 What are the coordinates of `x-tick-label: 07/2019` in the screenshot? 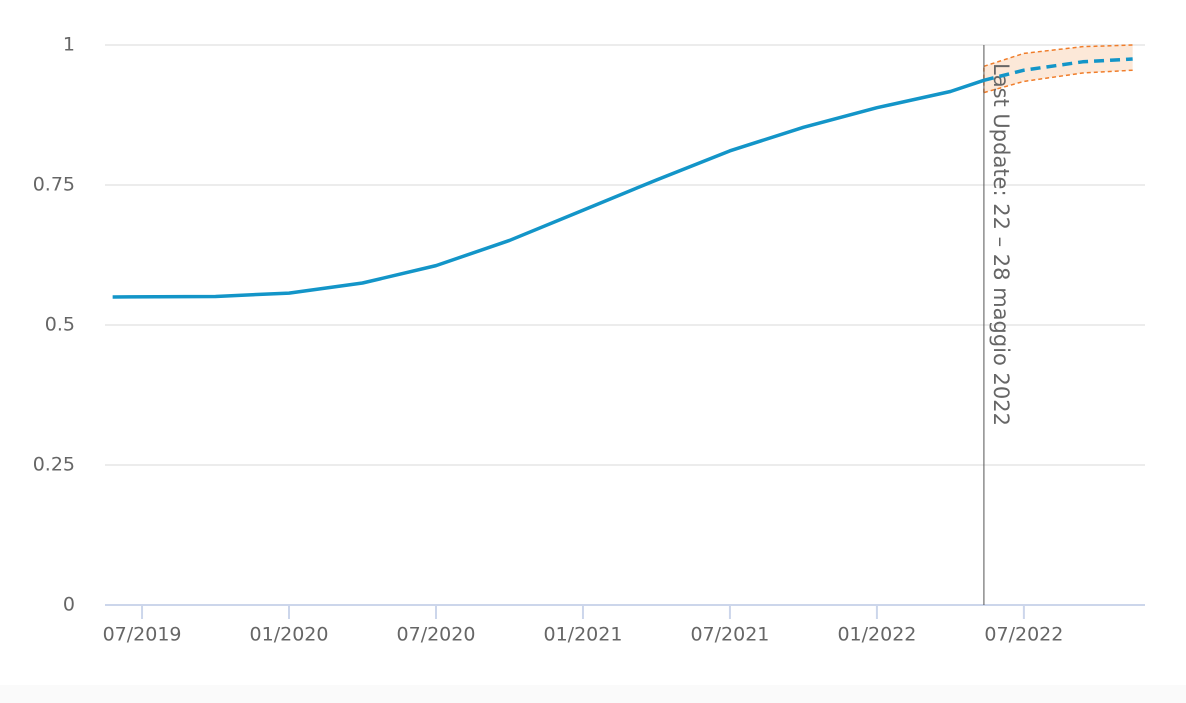 It's located at (142, 635).